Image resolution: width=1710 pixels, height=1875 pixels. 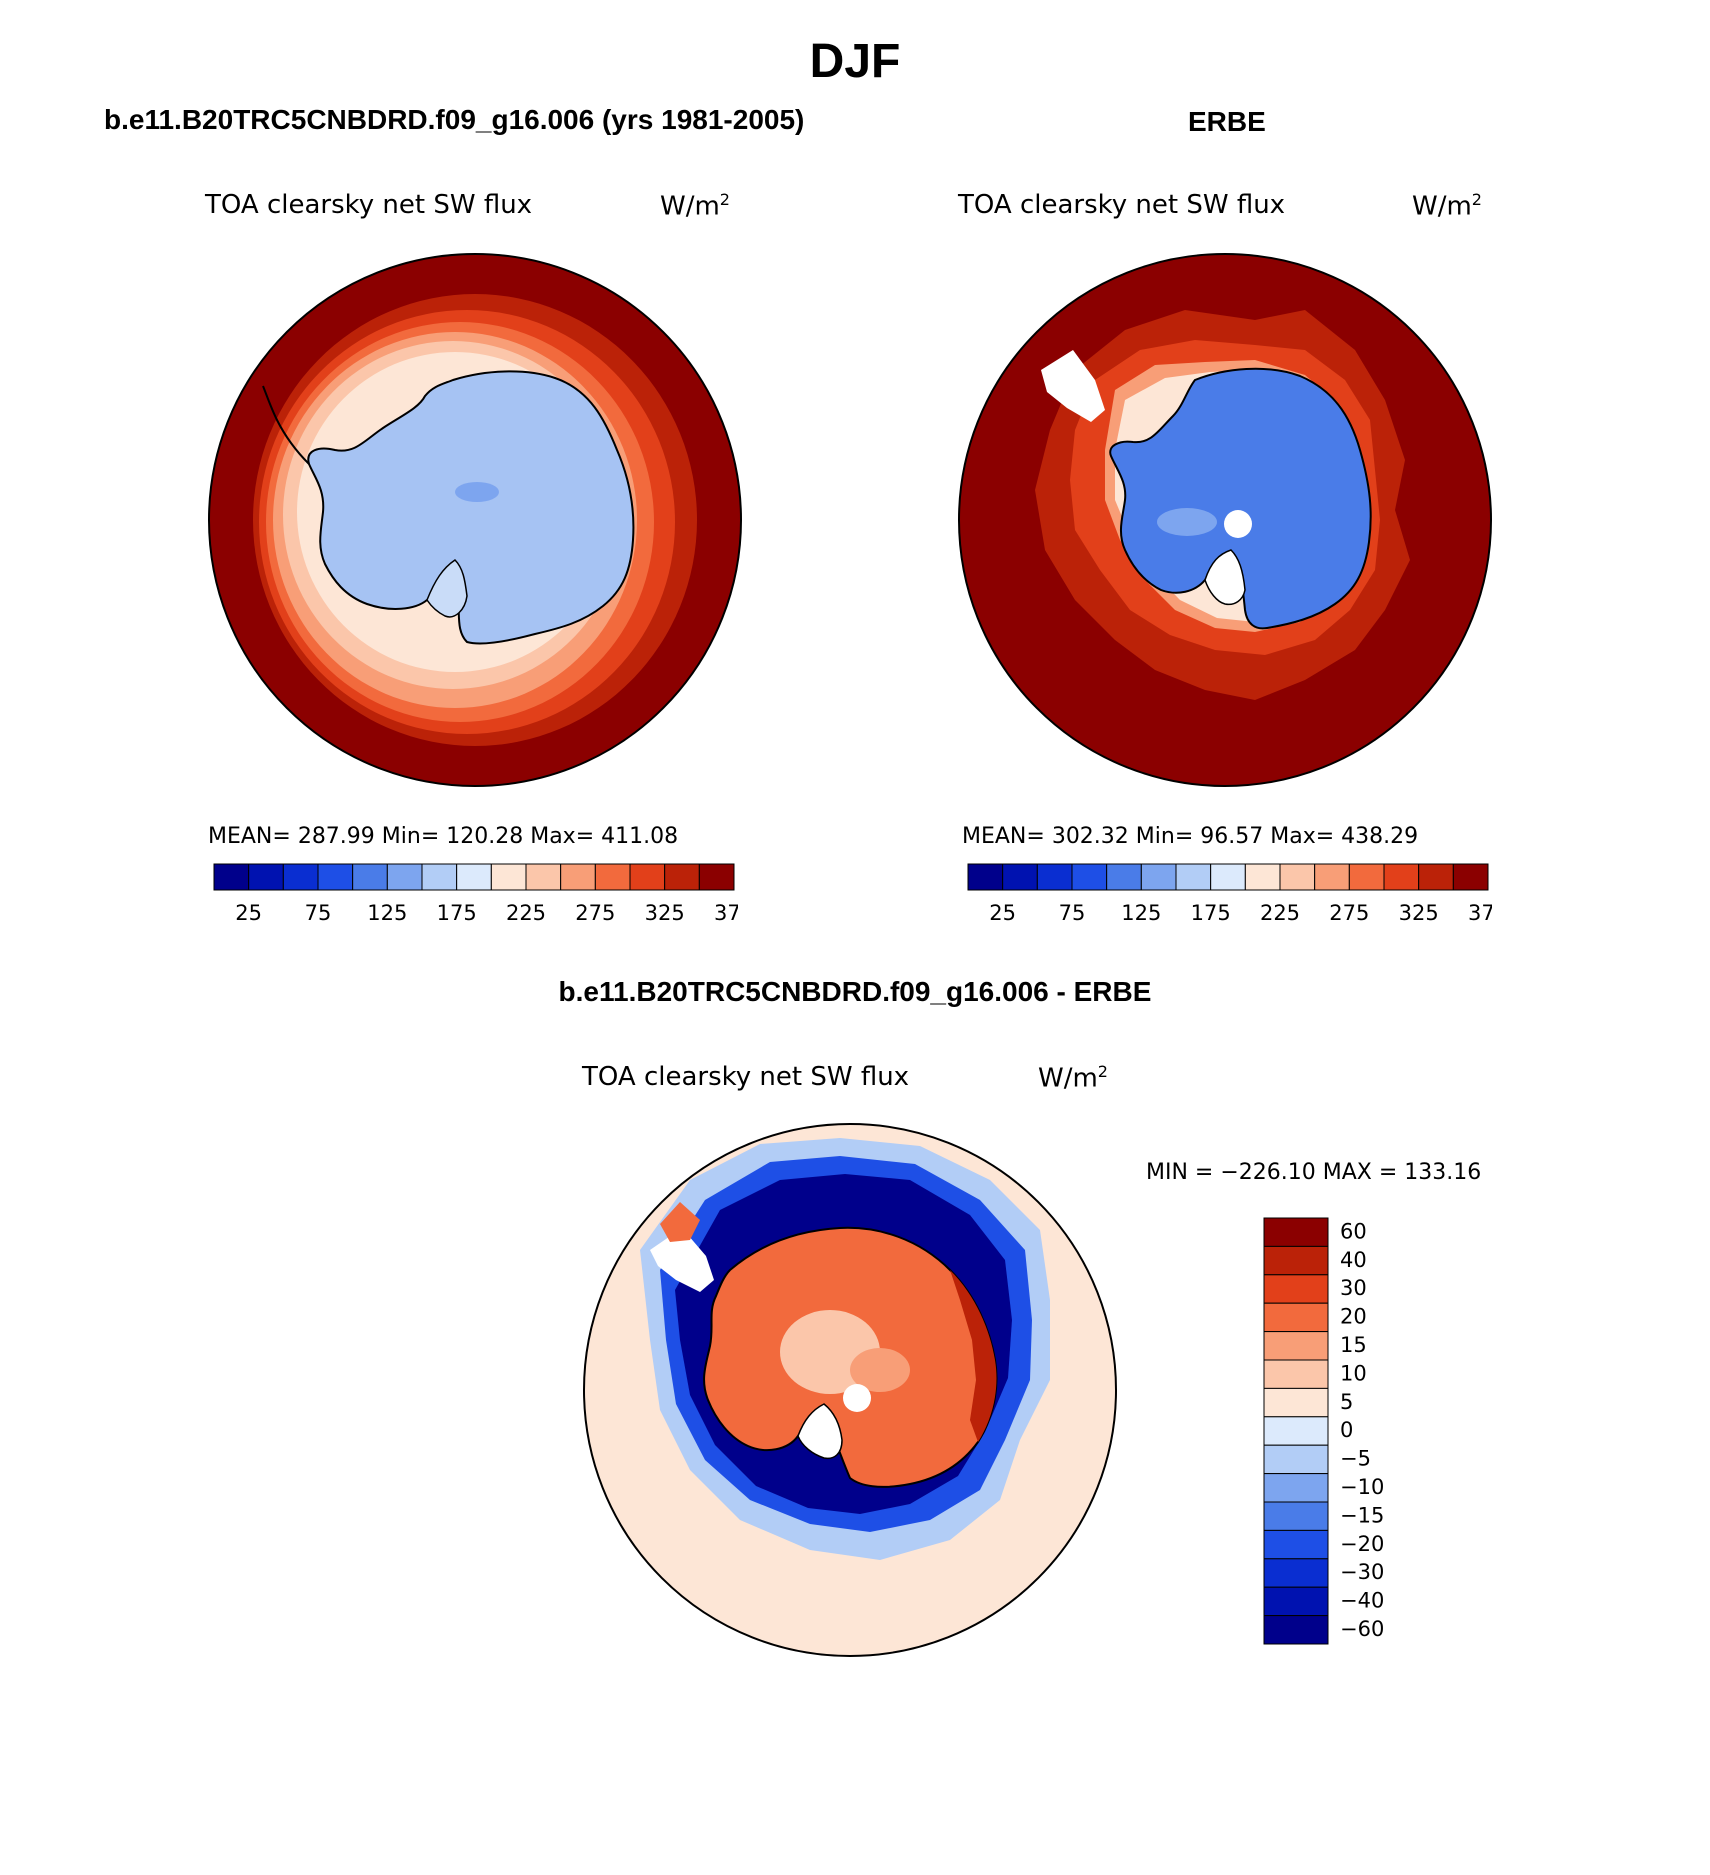 What do you see at coordinates (746, 1077) in the screenshot?
I see `diff-variable-label: TOA clearsky net SW flux` at bounding box center [746, 1077].